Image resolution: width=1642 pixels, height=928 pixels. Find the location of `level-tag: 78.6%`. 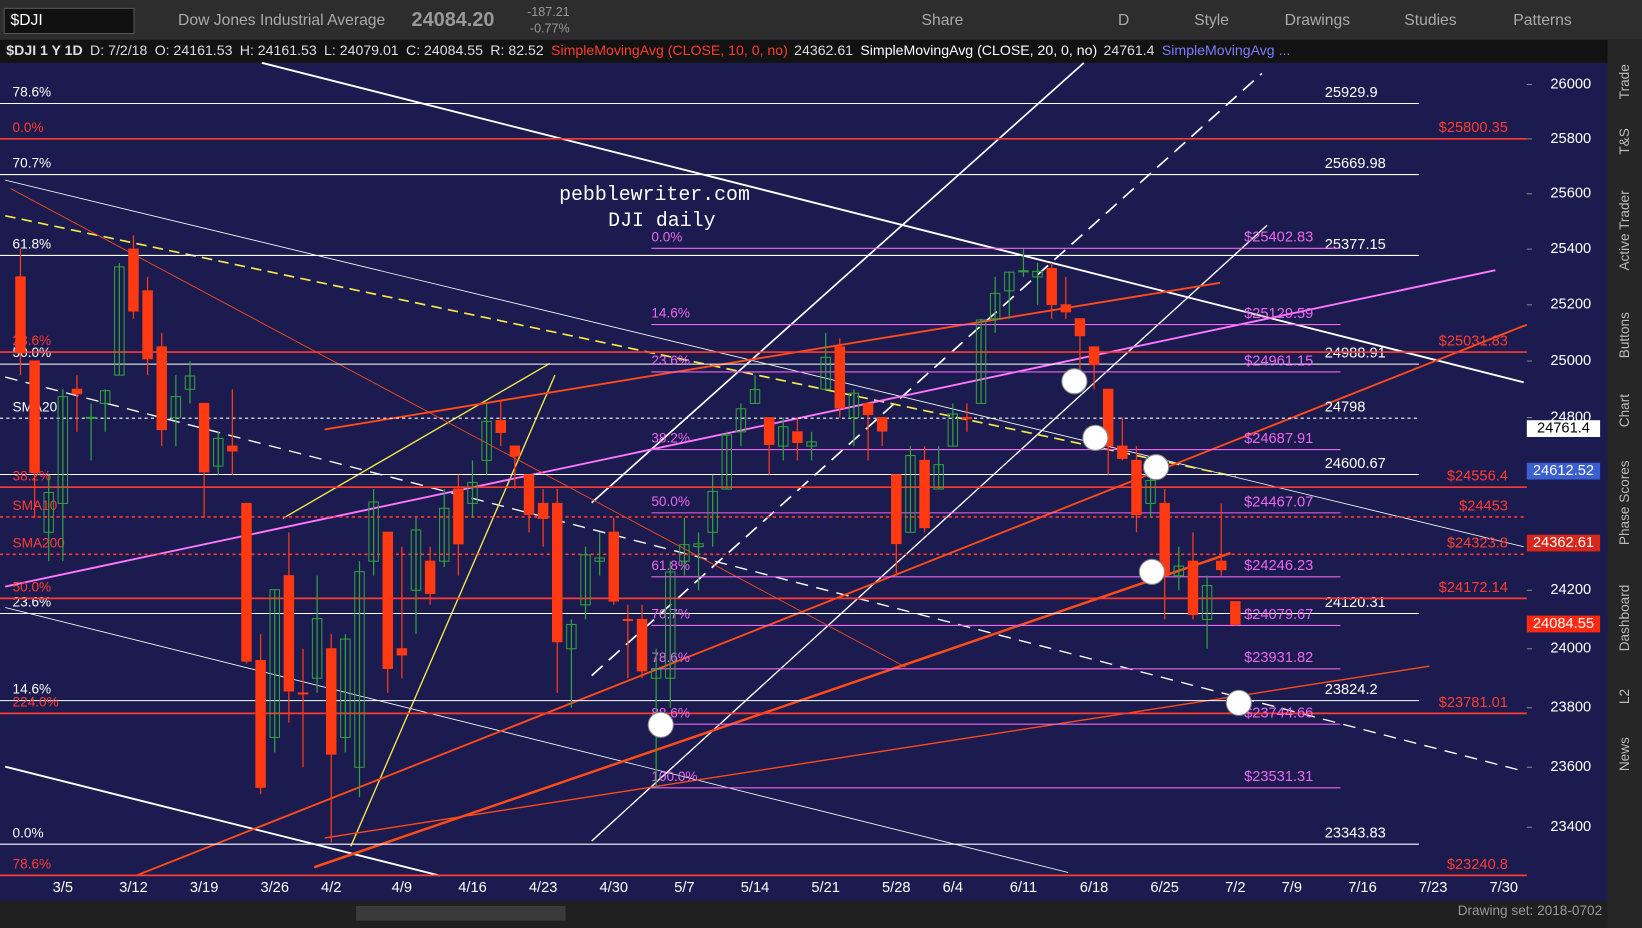

level-tag: 78.6% is located at coordinates (32, 864).